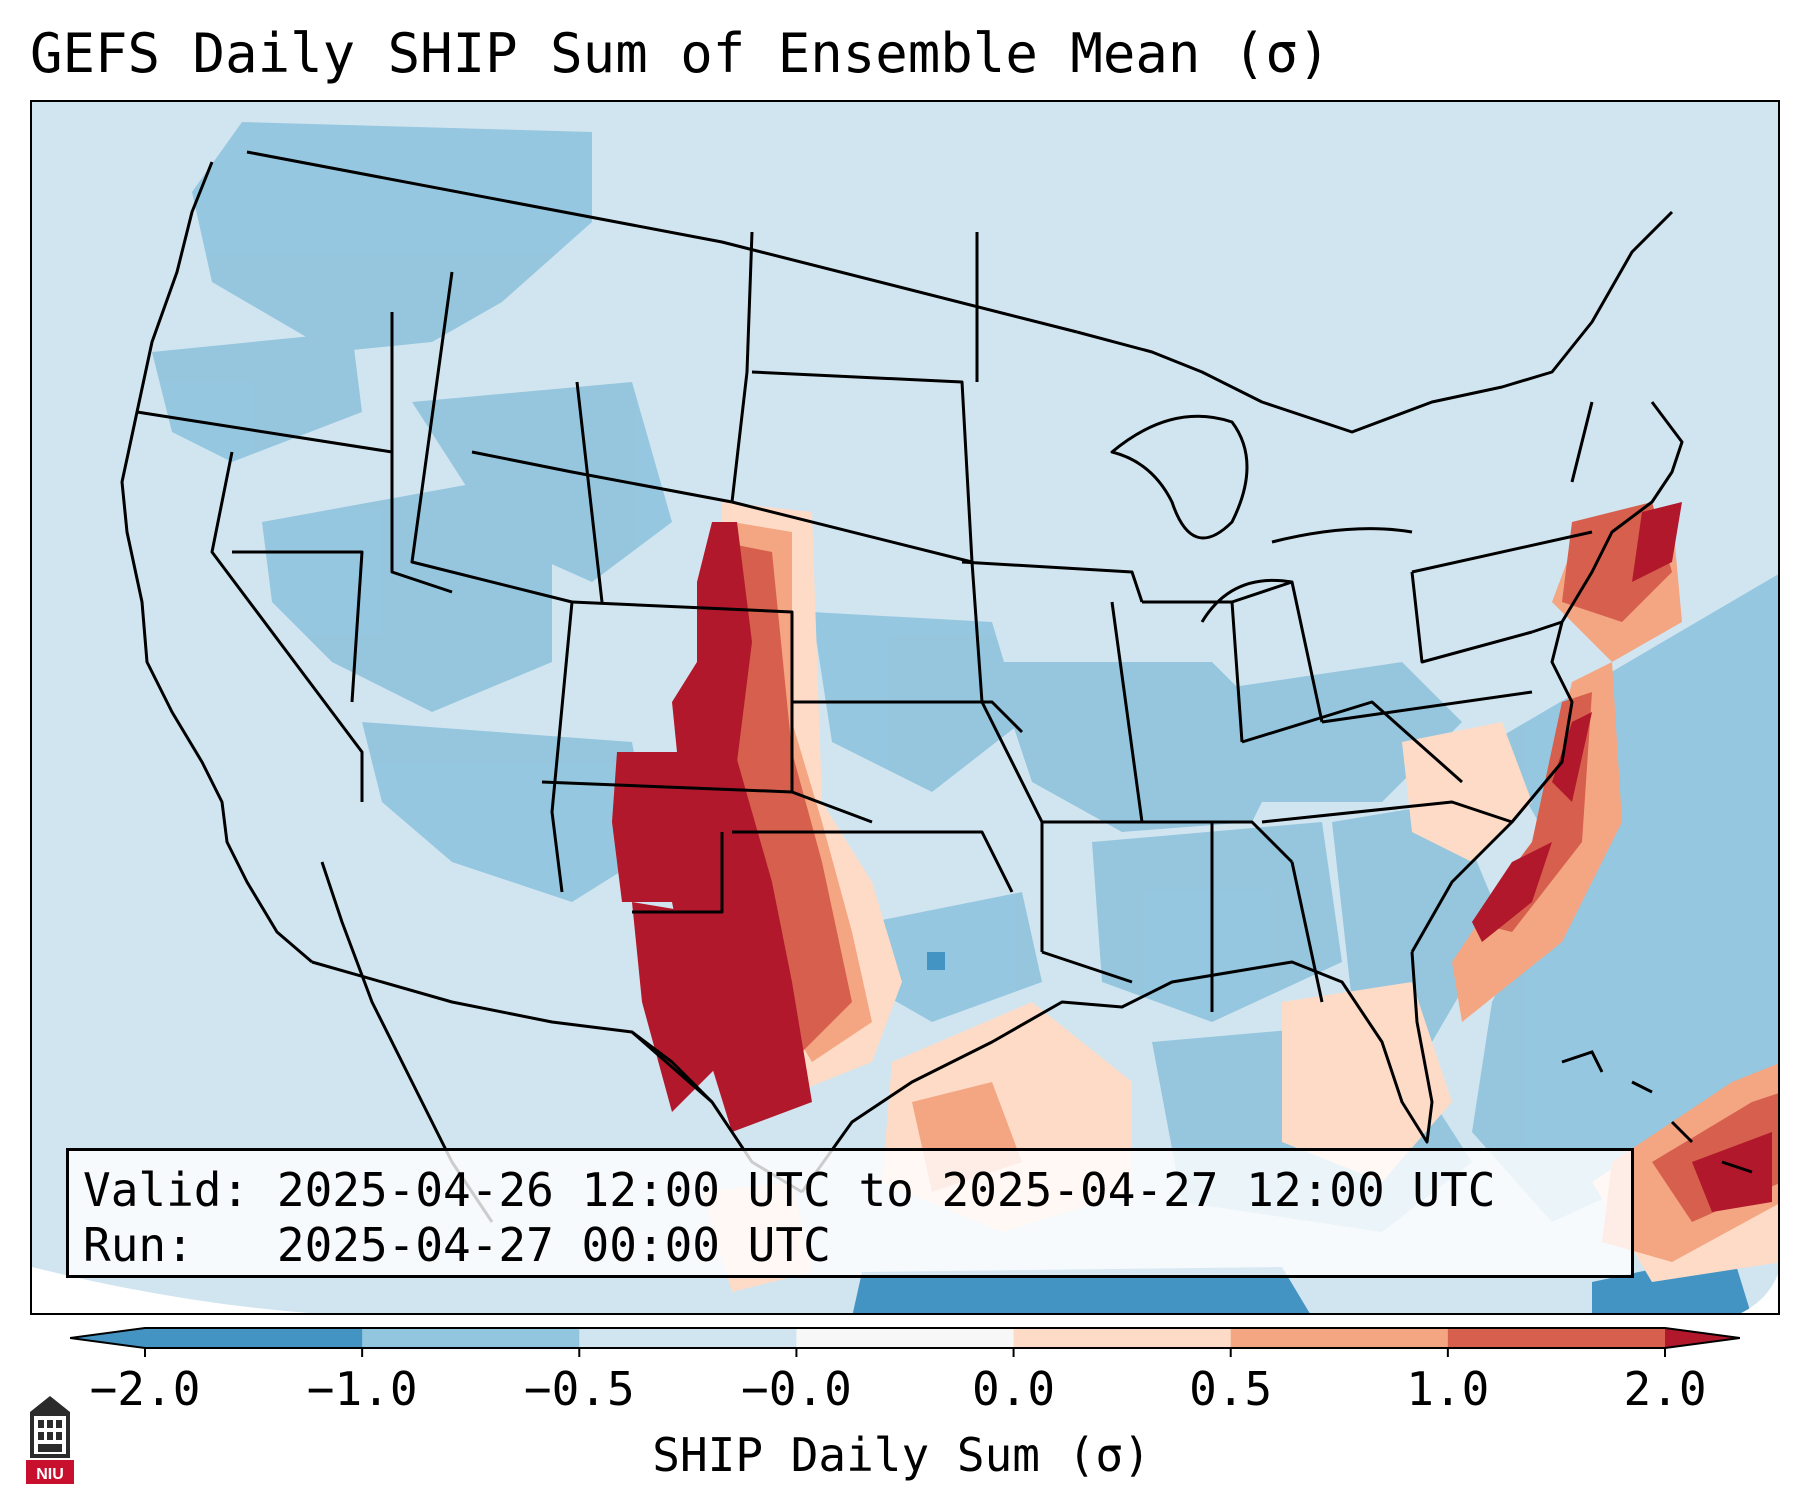  I want to click on colorbar-tick-label: −0.5, so click(579, 1389).